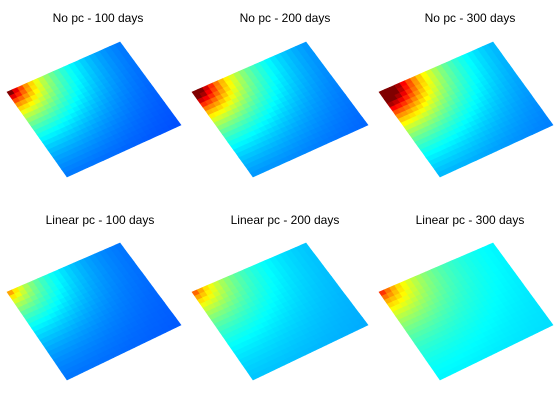  I want to click on chart-title: No pc - 200 days, so click(285, 18).